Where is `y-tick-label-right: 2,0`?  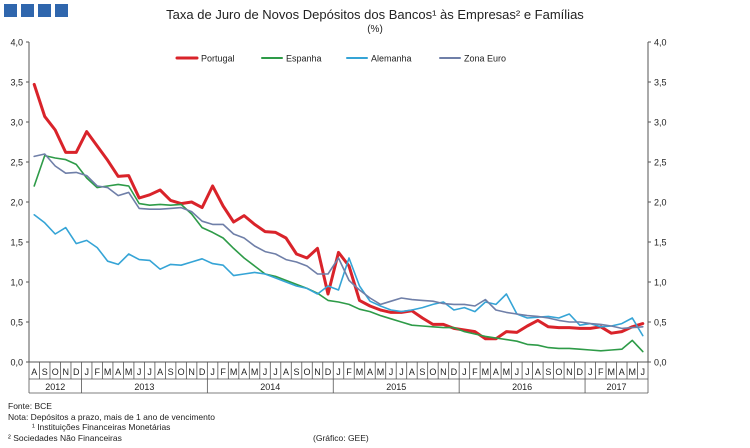
y-tick-label-right: 2,0 is located at coordinates (660, 203).